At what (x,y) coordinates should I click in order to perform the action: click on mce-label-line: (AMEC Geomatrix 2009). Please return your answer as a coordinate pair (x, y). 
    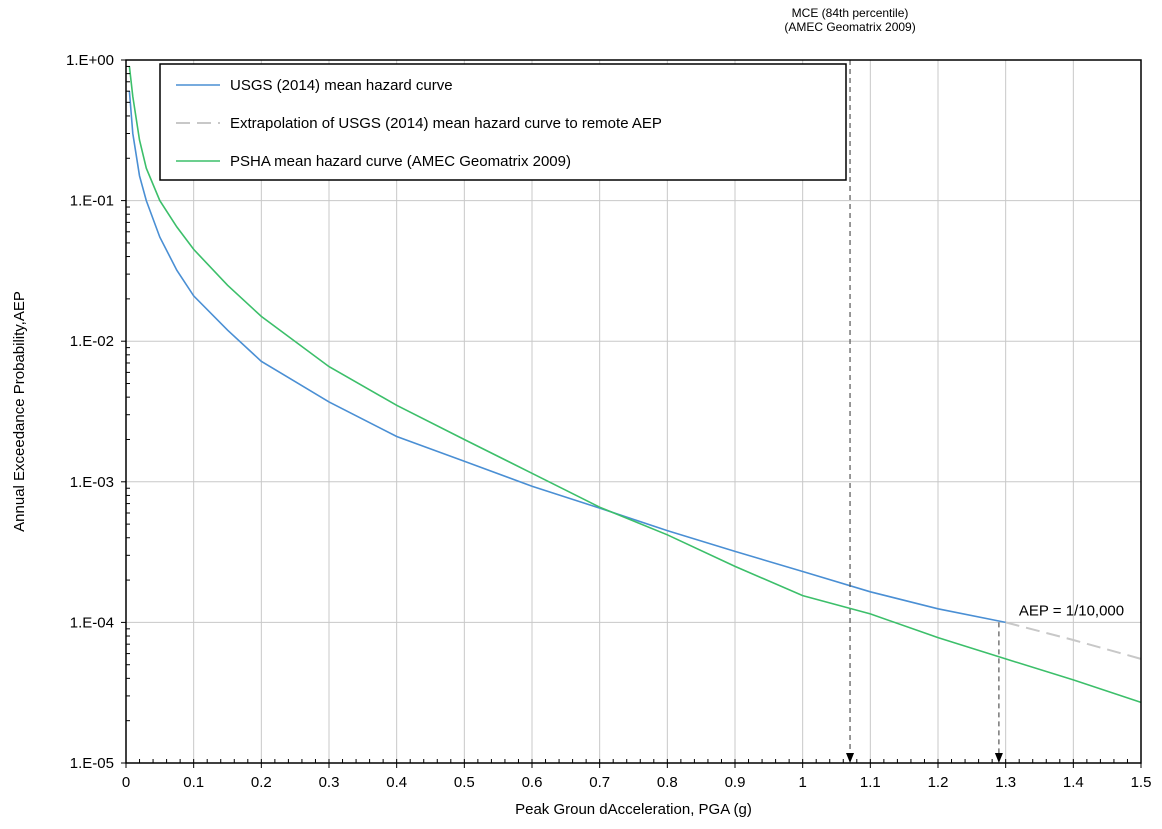
    Looking at the image, I should click on (849, 27).